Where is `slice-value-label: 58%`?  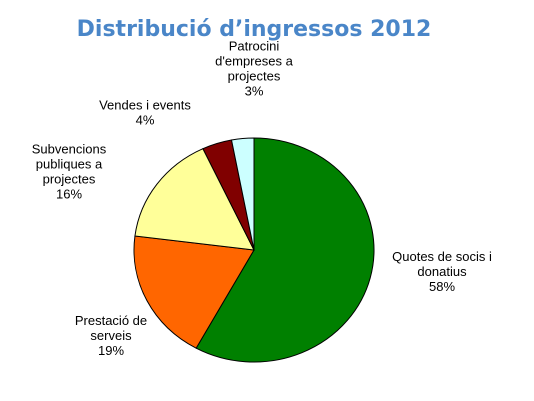
slice-value-label: 58% is located at coordinates (442, 286).